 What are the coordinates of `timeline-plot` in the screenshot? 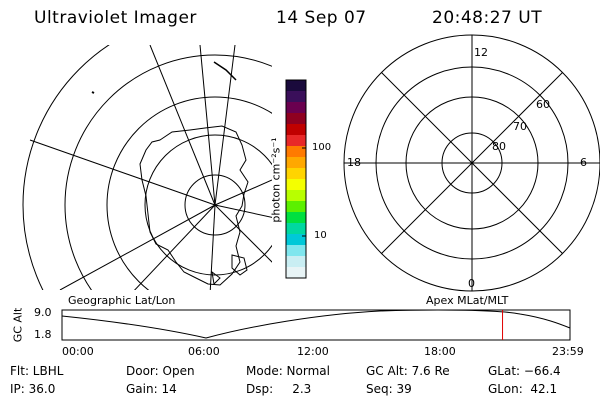 It's located at (316, 325).